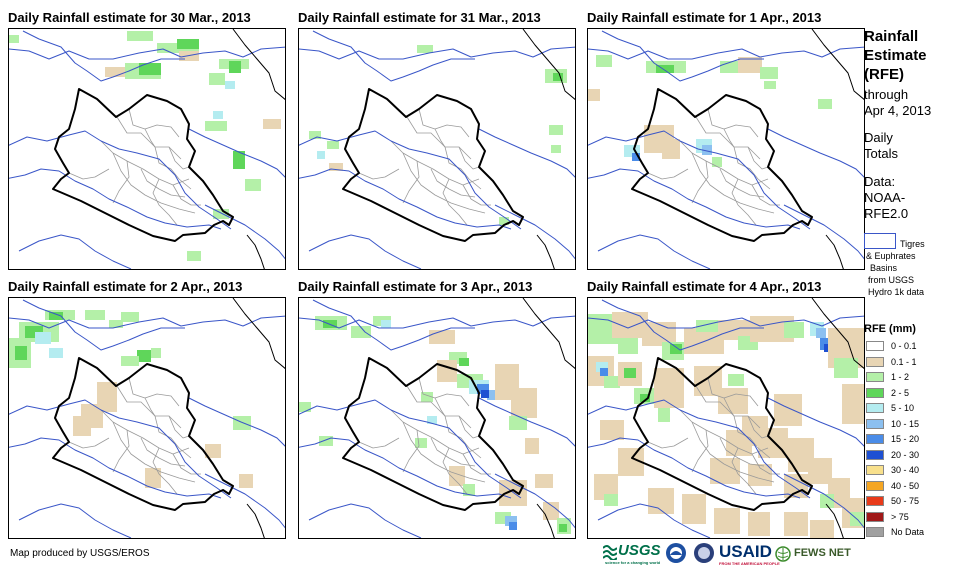 This screenshot has height=576, width=967. I want to click on legend-item: 0.1 - 1, so click(916, 362).